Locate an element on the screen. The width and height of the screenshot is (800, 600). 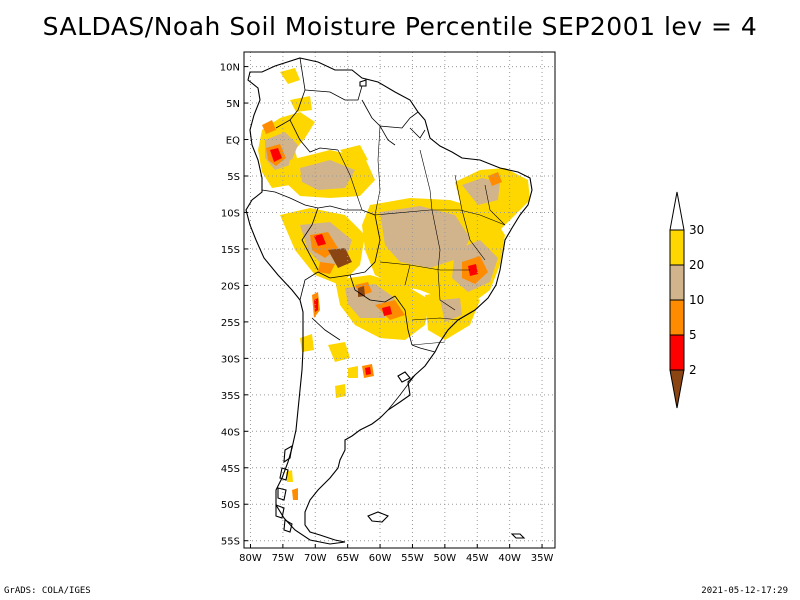
lake is located at coordinates (404, 377).